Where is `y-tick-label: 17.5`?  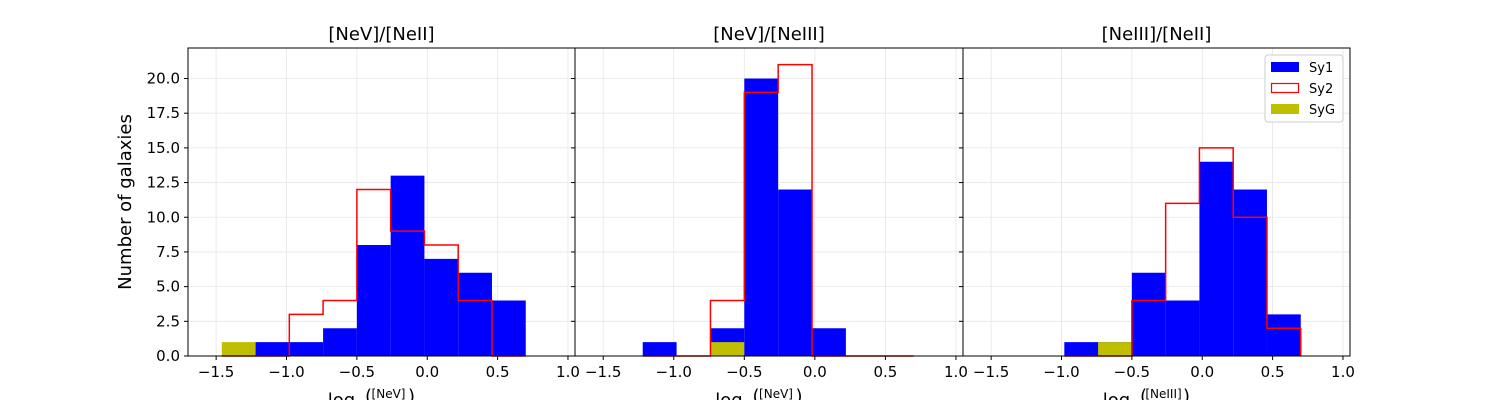
y-tick-label: 17.5 is located at coordinates (163, 113).